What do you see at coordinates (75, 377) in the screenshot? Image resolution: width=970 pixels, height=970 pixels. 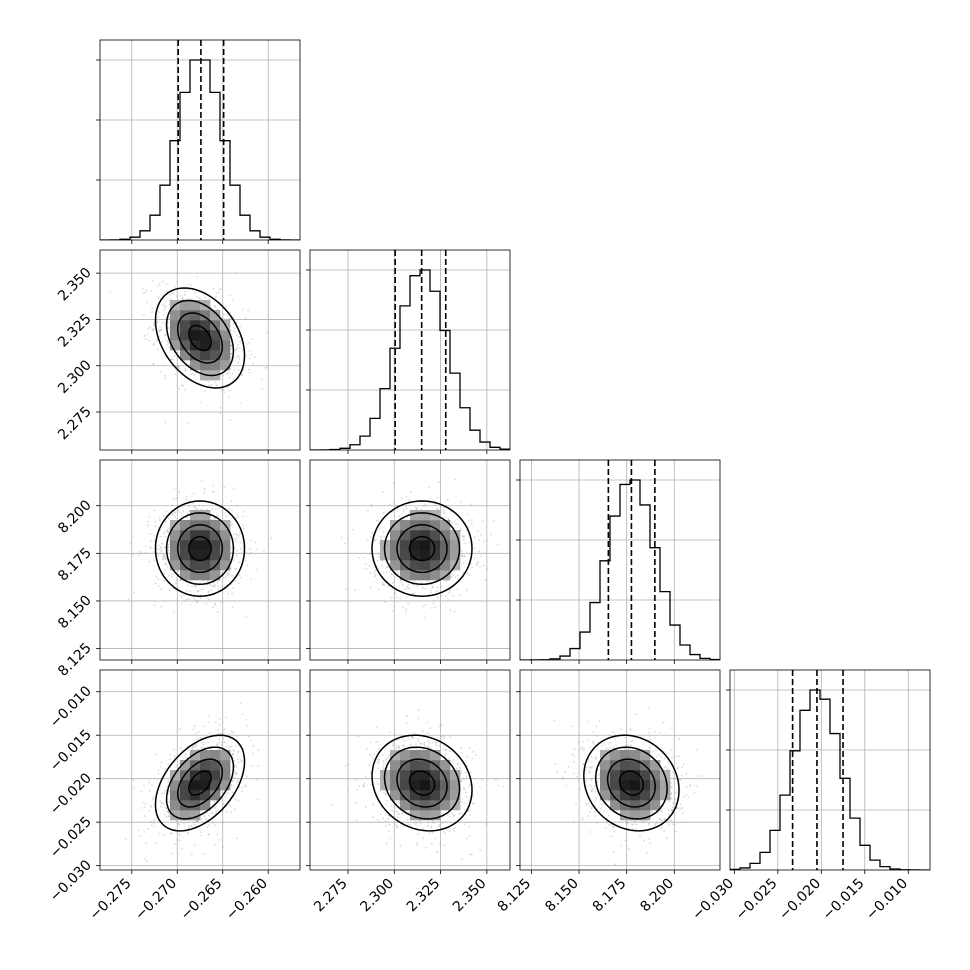 I see `y-tick-label: 2.300` at bounding box center [75, 377].